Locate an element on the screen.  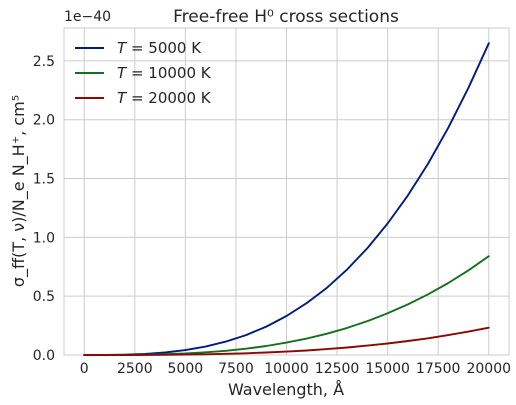
x-tick-label: 17500 is located at coordinates (438, 369).